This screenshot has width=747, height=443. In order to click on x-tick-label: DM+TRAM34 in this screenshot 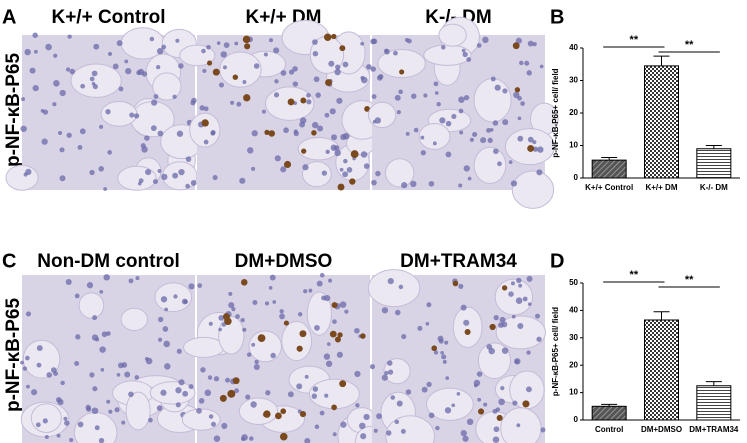, I will do `click(714, 429)`.